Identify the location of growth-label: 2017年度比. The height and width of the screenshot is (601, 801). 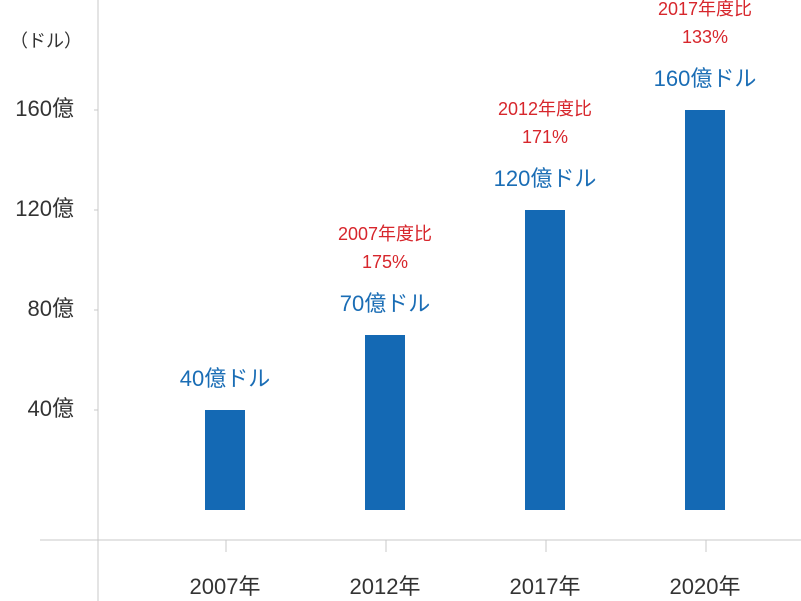
(705, 9).